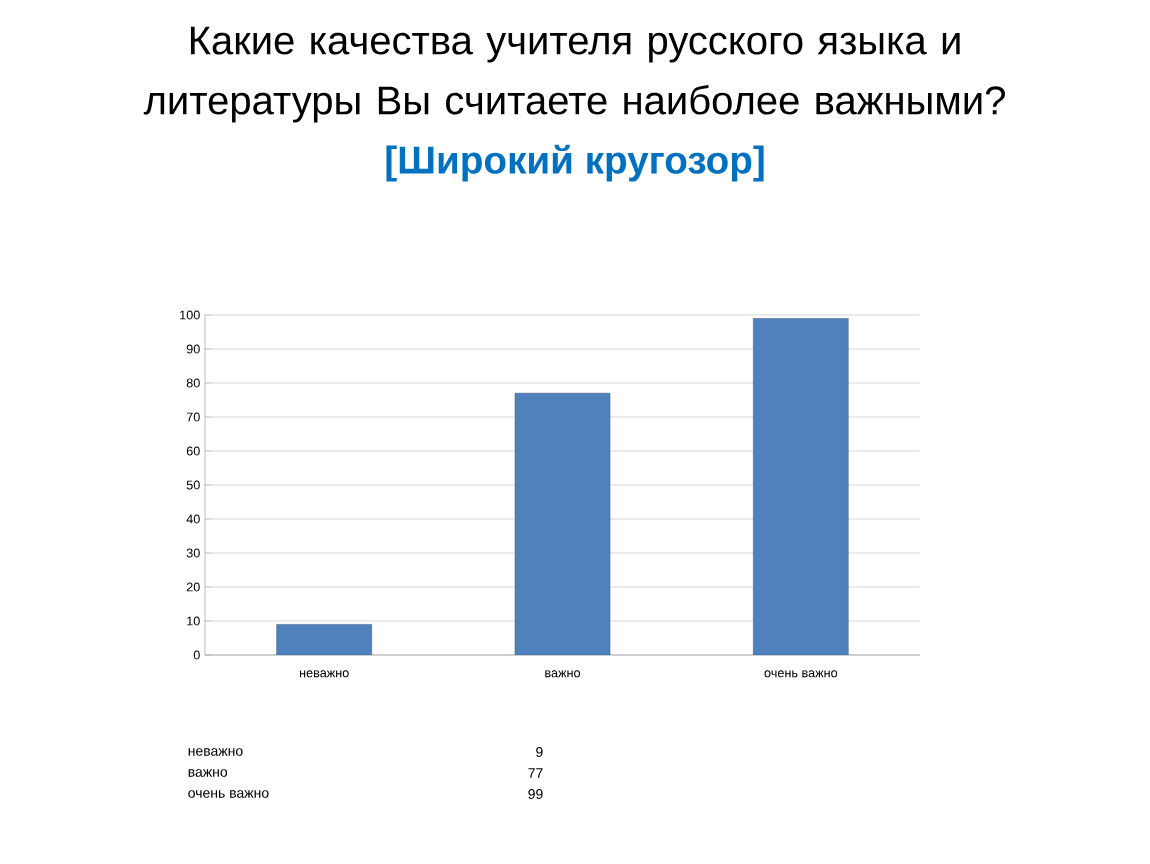  Describe the element at coordinates (535, 773) in the screenshot. I see `text: 77` at that location.